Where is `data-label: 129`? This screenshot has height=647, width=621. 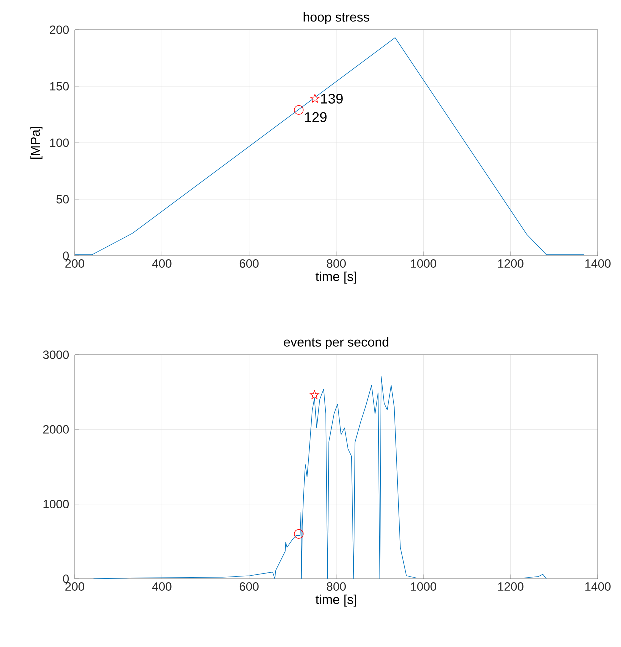 data-label: 129 is located at coordinates (316, 117).